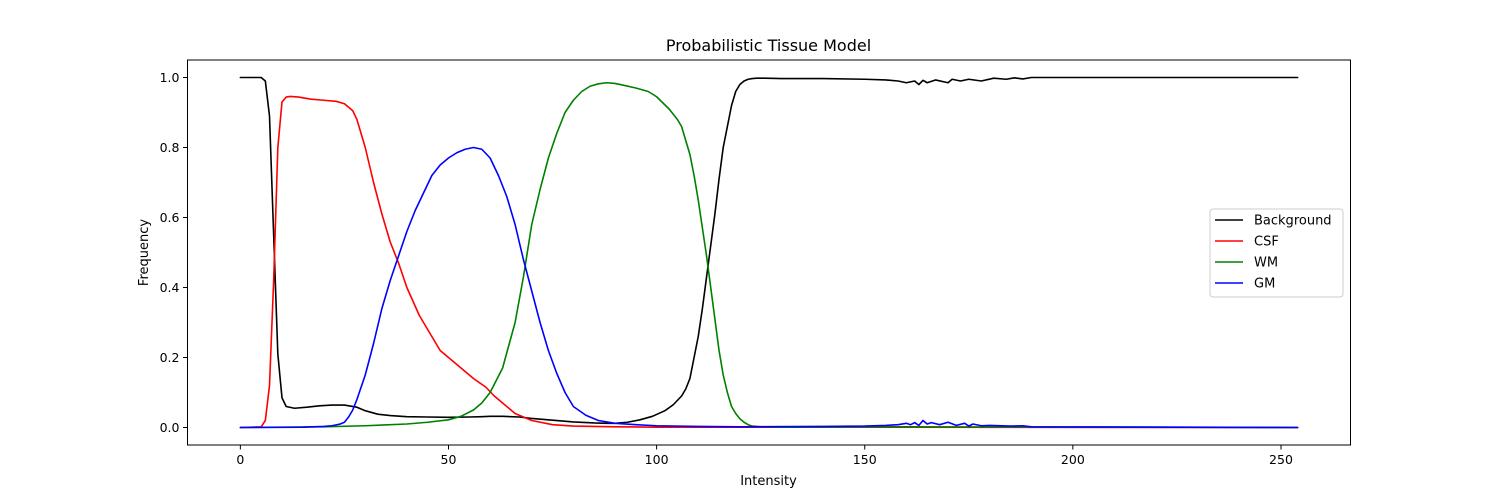  Describe the element at coordinates (170, 77) in the screenshot. I see `y-tick-label: 1.0` at that location.